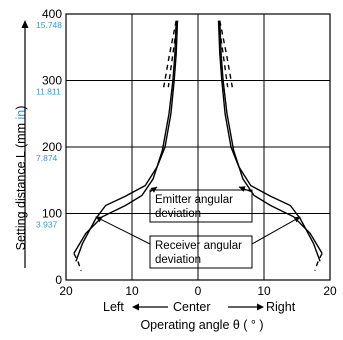  What do you see at coordinates (264, 291) in the screenshot?
I see `x-tick-label-3: 10` at bounding box center [264, 291].